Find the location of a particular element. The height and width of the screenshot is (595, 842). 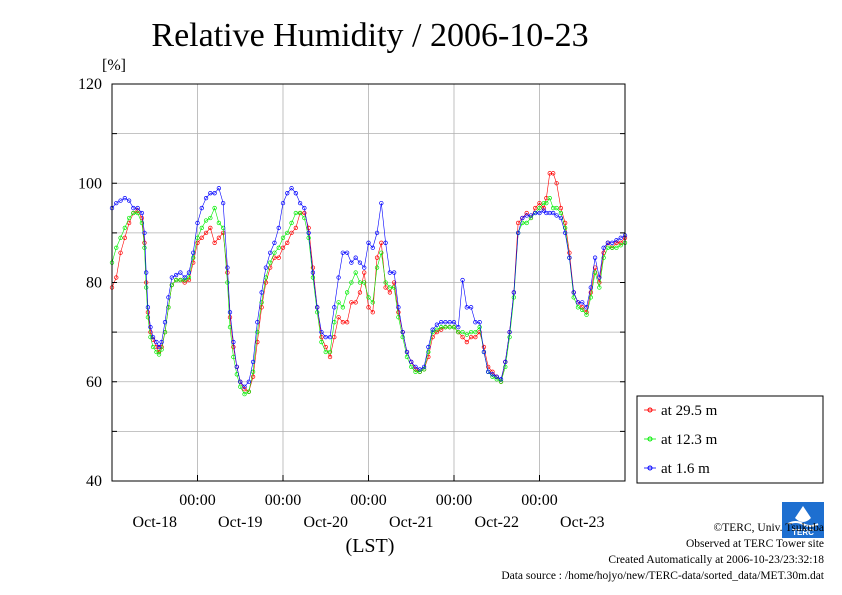

y-axis-unit-label: [%] is located at coordinates (114, 65).